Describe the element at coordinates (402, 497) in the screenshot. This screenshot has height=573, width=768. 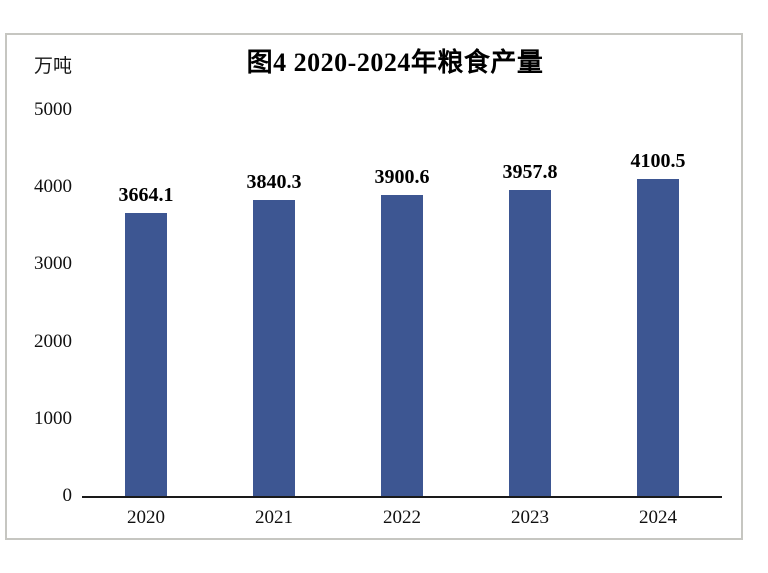
I see `x-axis-line` at that location.